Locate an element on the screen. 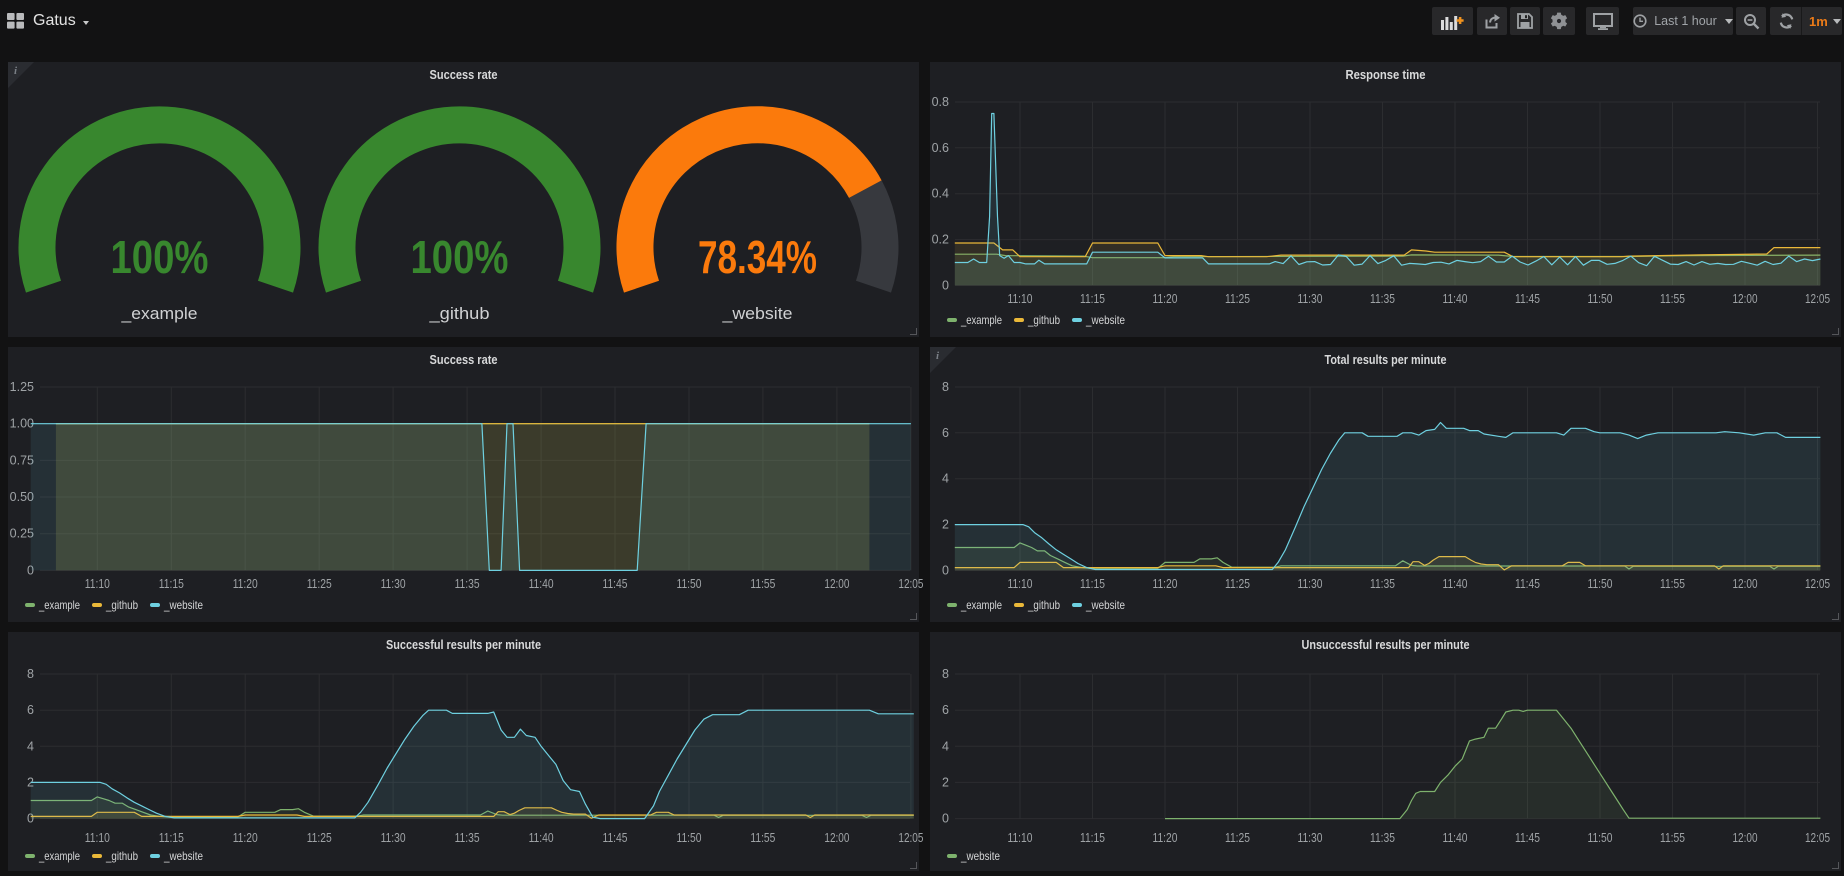  svg-text:Unsuccessful results per minut: Unsuccessful results per minute is located at coordinates (1386, 644).